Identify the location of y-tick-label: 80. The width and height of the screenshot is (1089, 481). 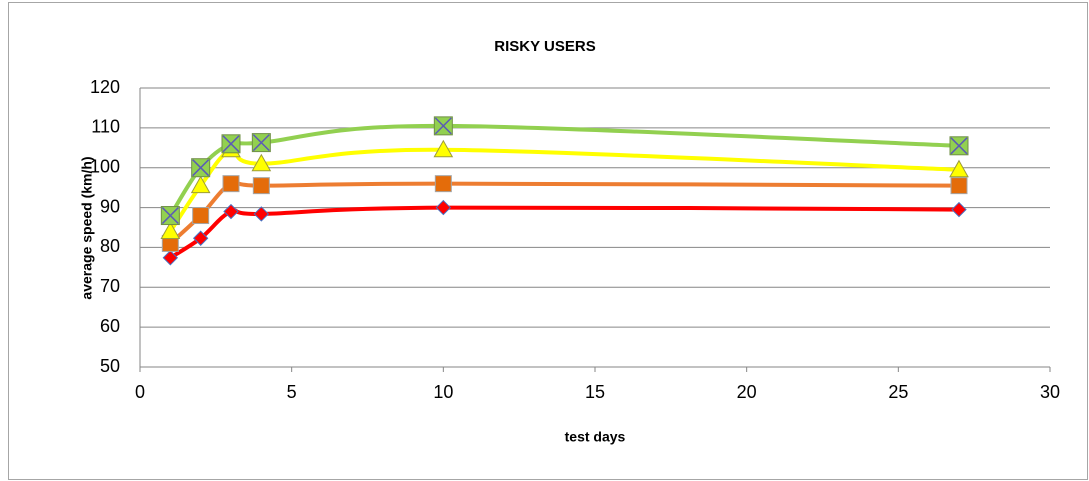
(110, 246).